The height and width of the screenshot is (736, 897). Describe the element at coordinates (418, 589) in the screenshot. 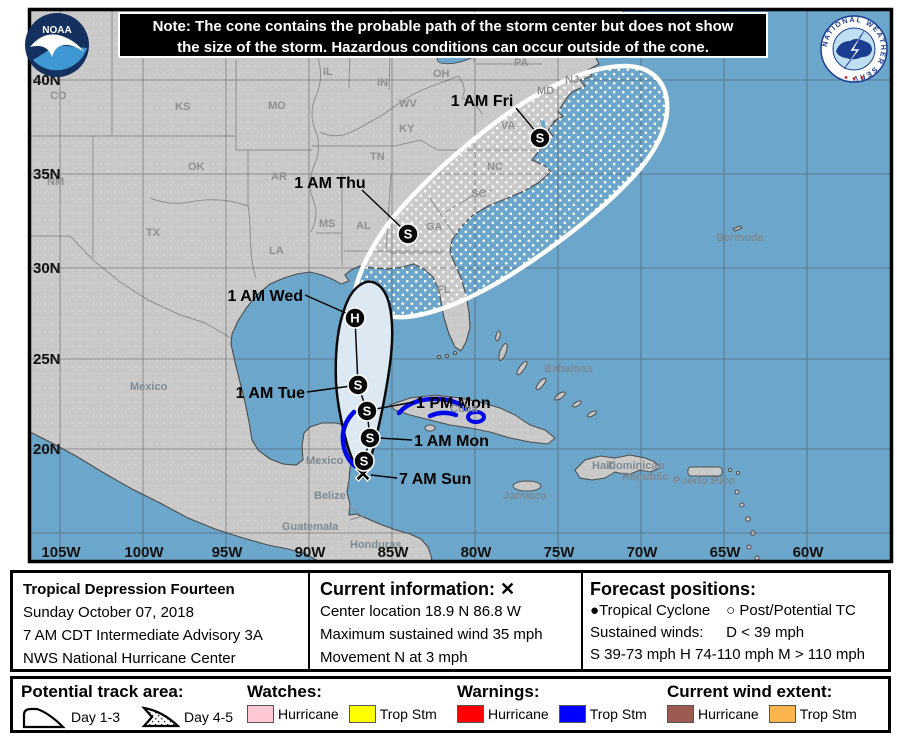

I see `current-info-title: Current information: ✕` at that location.